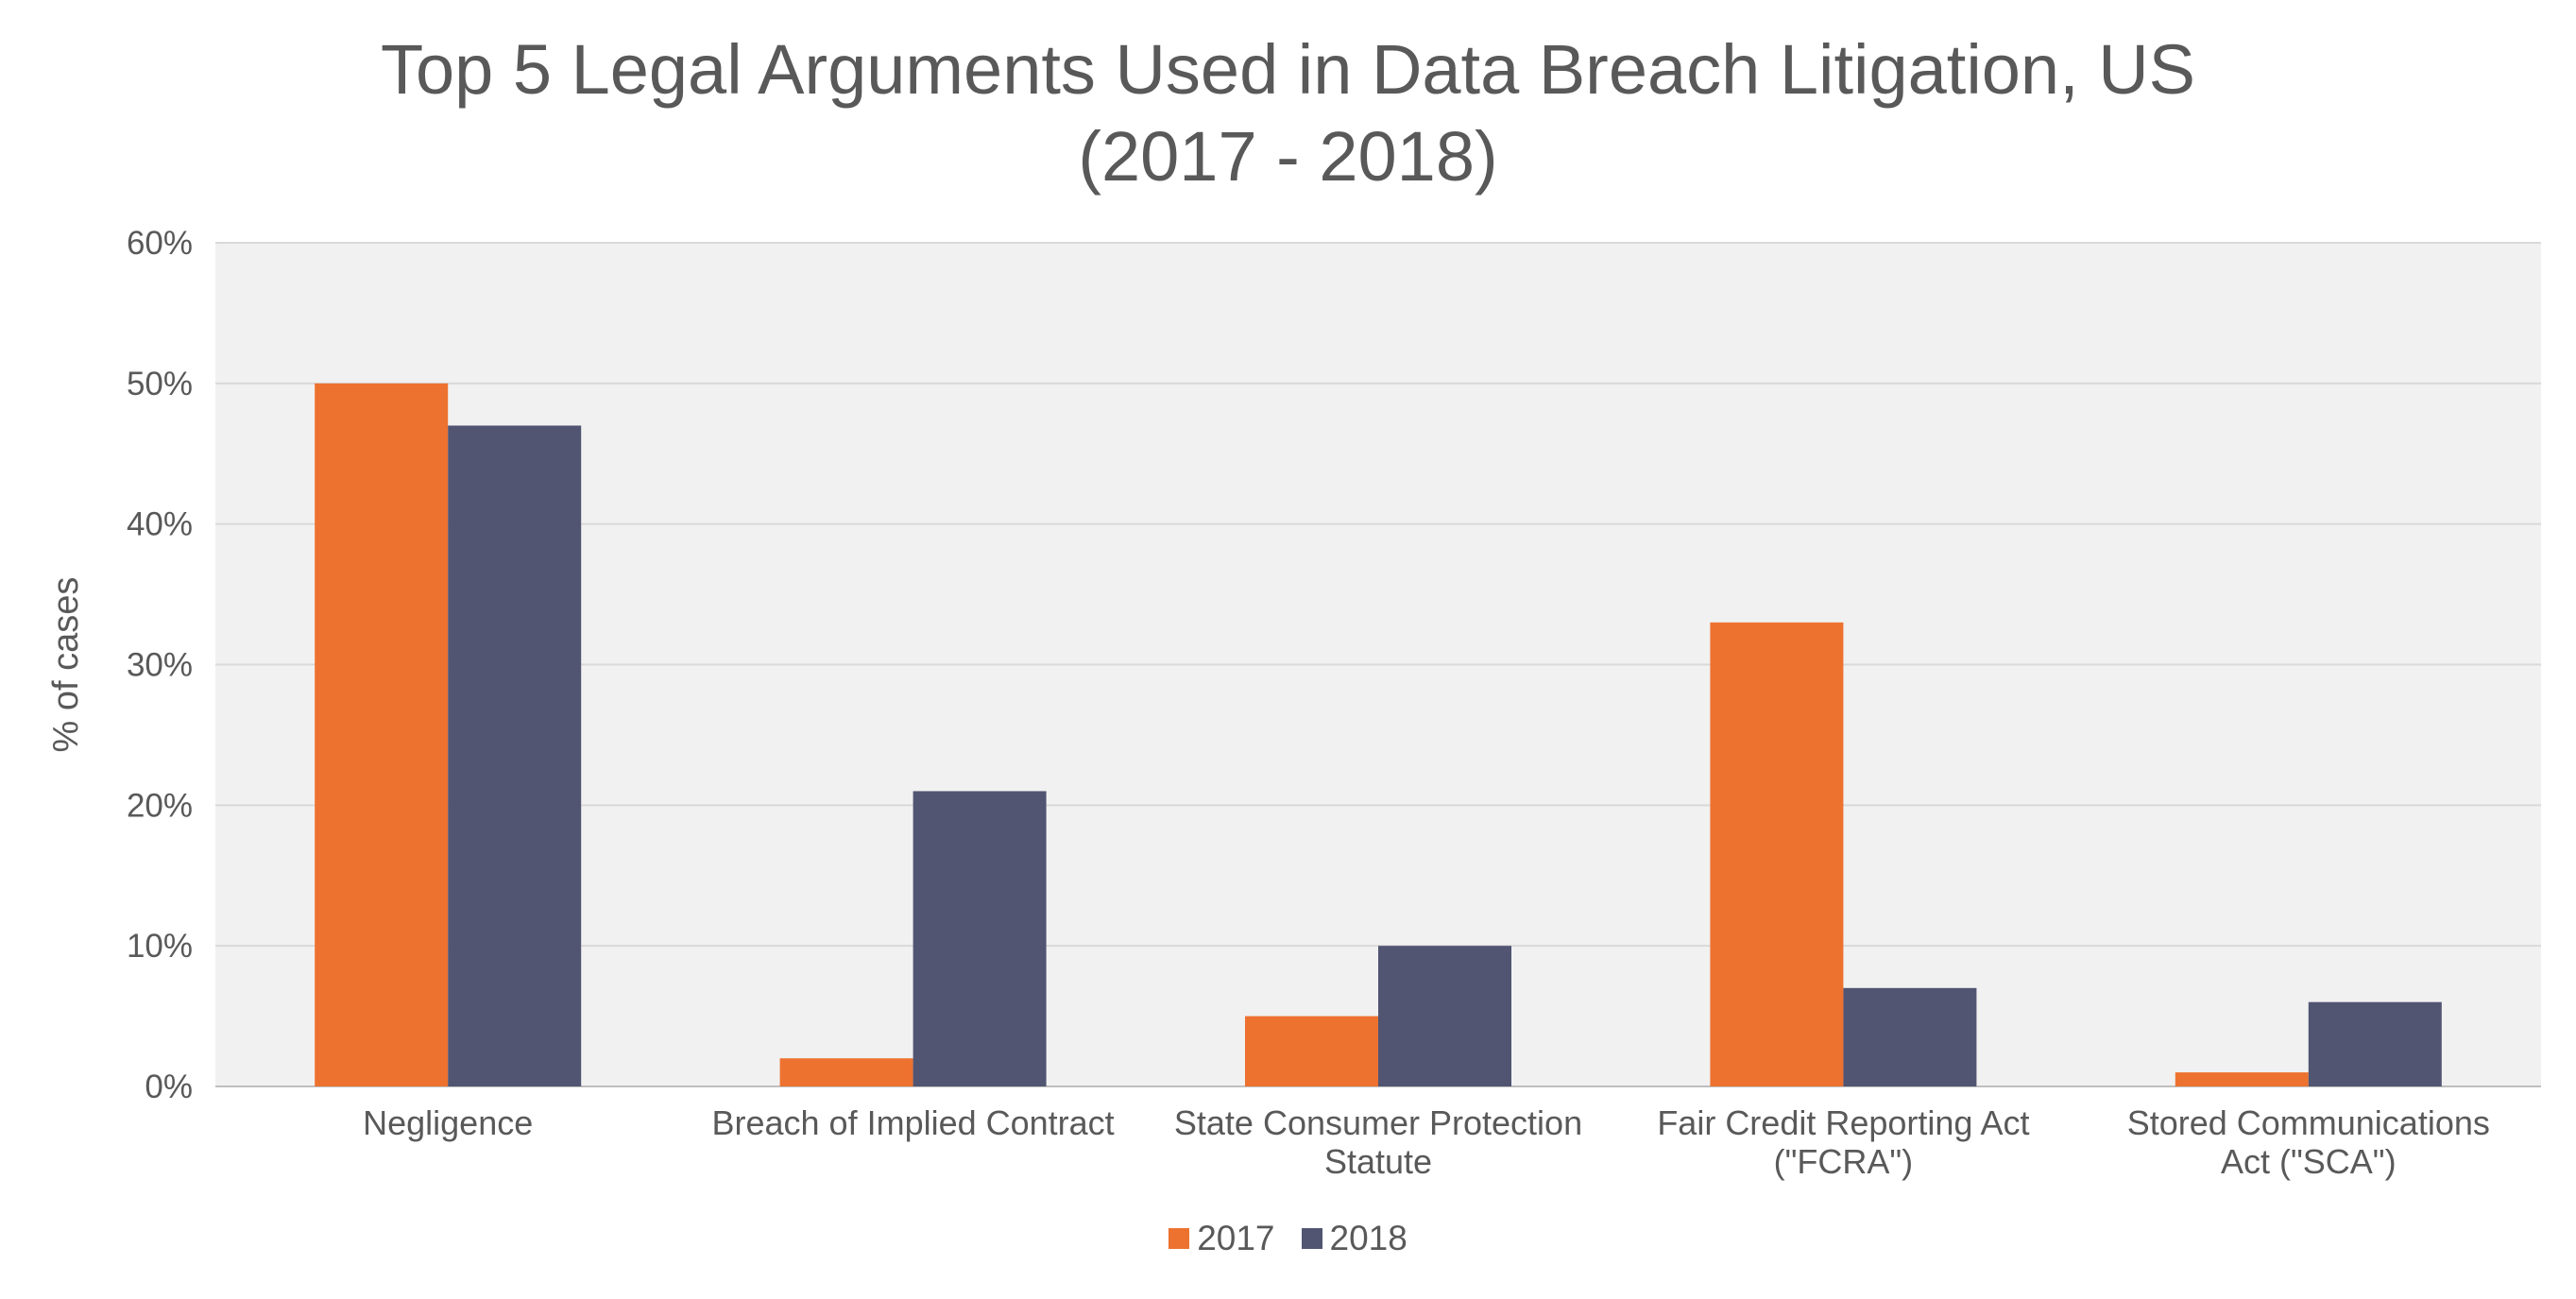 Image resolution: width=2576 pixels, height=1299 pixels. Describe the element at coordinates (160, 805) in the screenshot. I see `y-tick-label: 20%` at that location.